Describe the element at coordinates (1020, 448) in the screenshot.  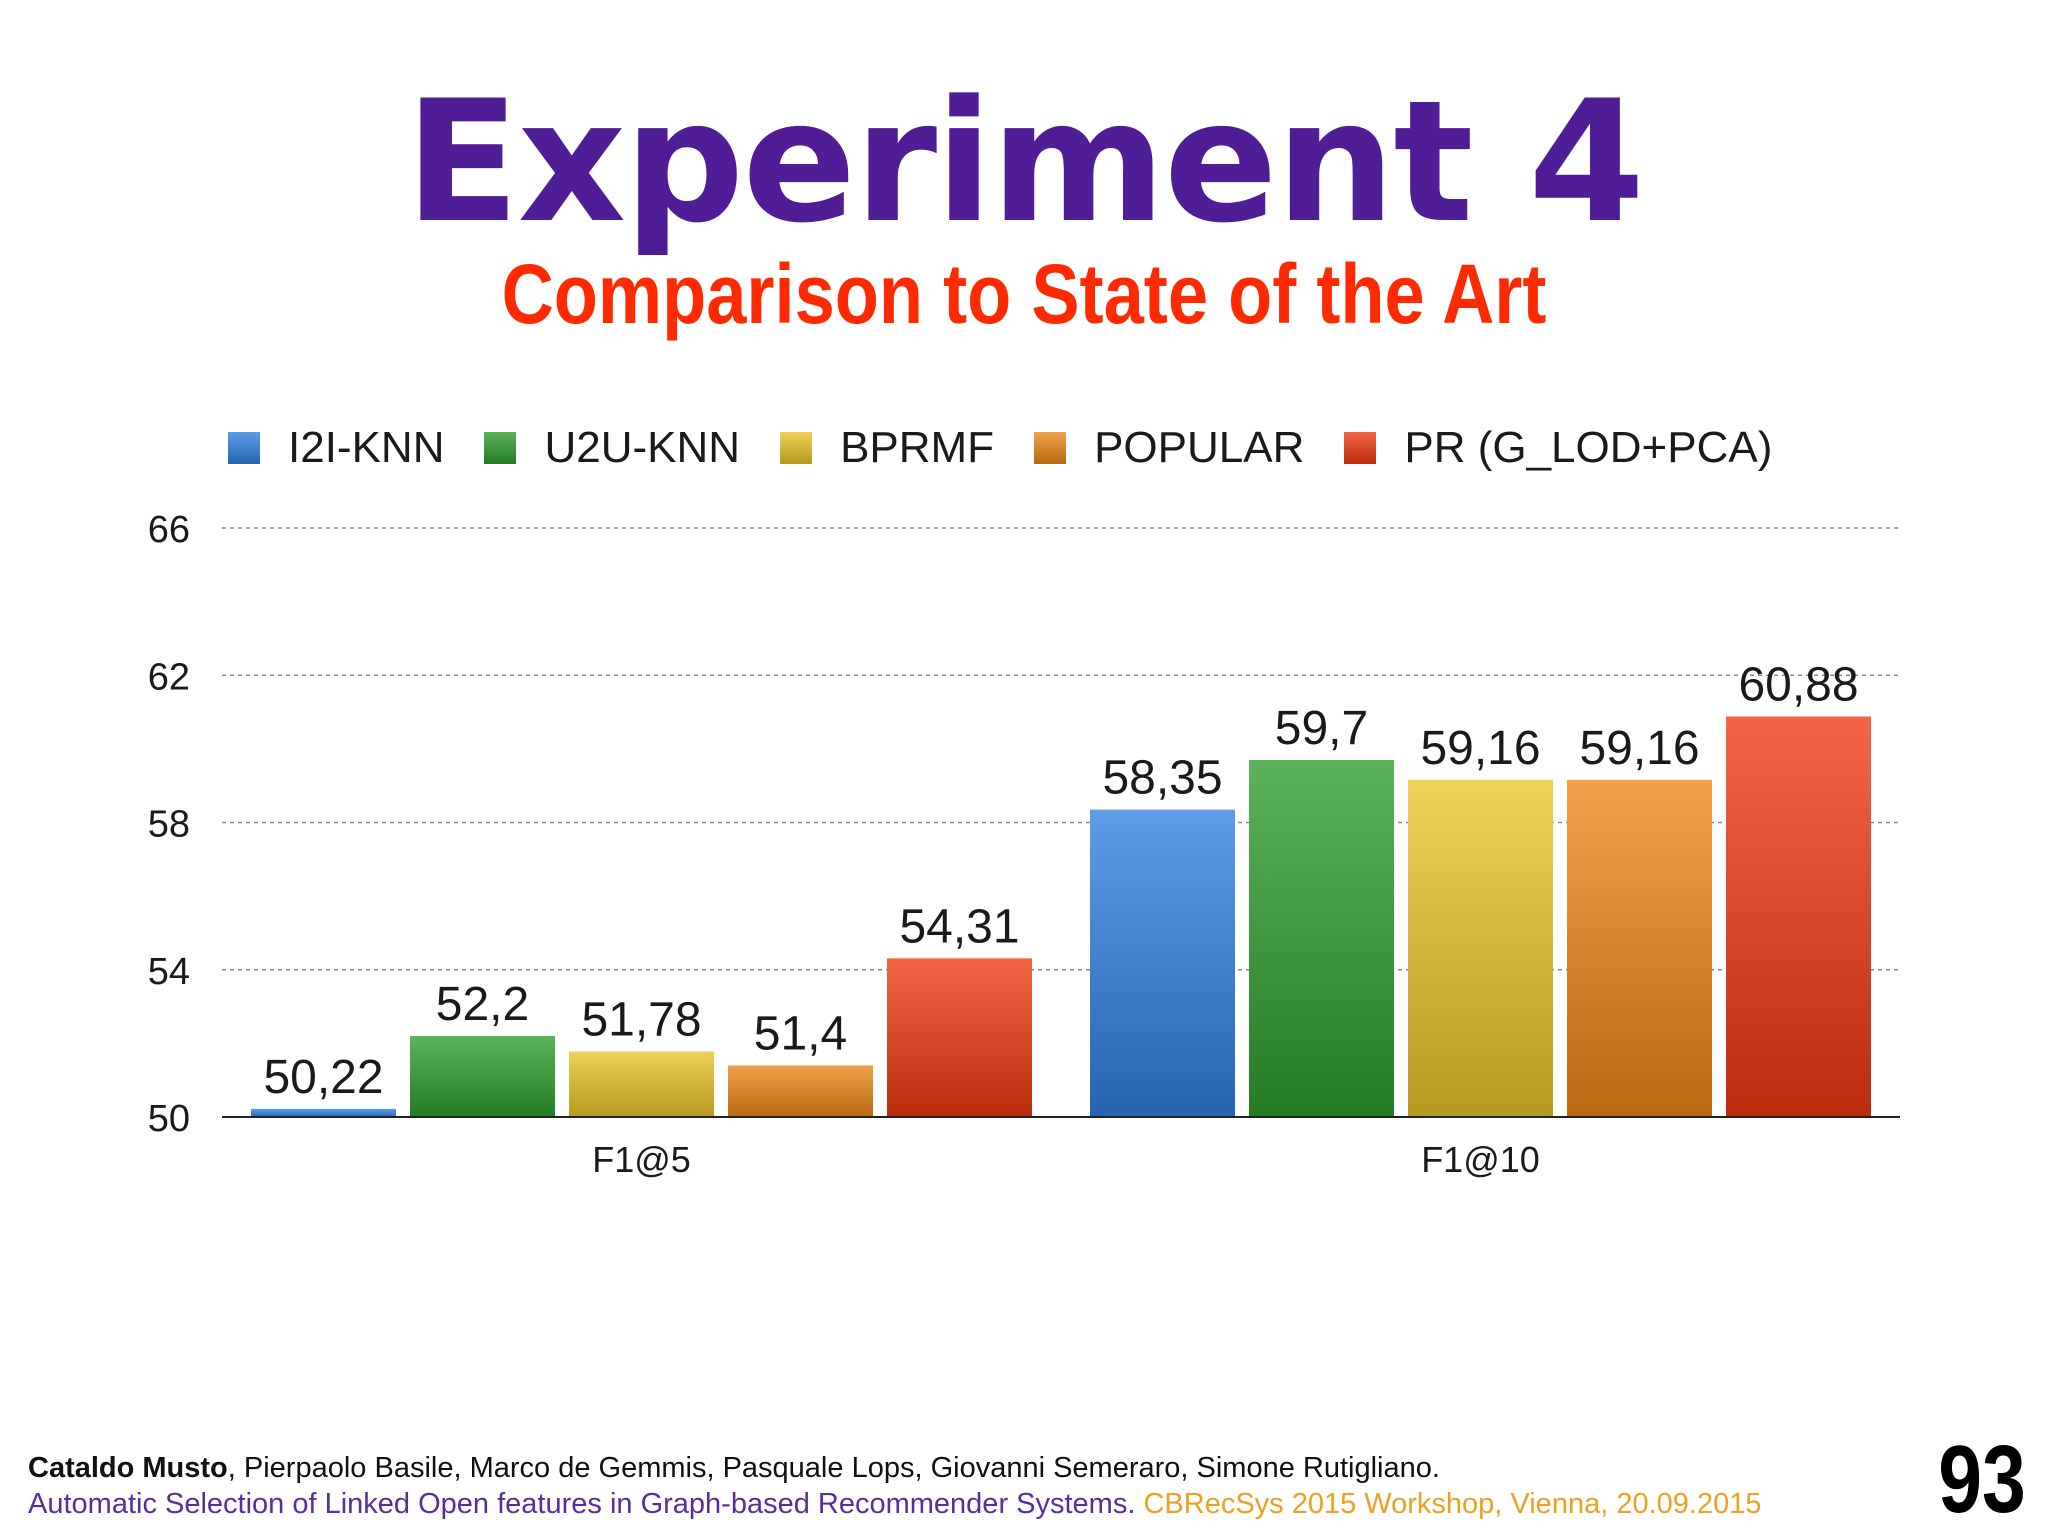
I see `chart-legend: I2I-KNN U2U-KNN BPRMF POPULAR PR (G_LOD+PCA)` at that location.